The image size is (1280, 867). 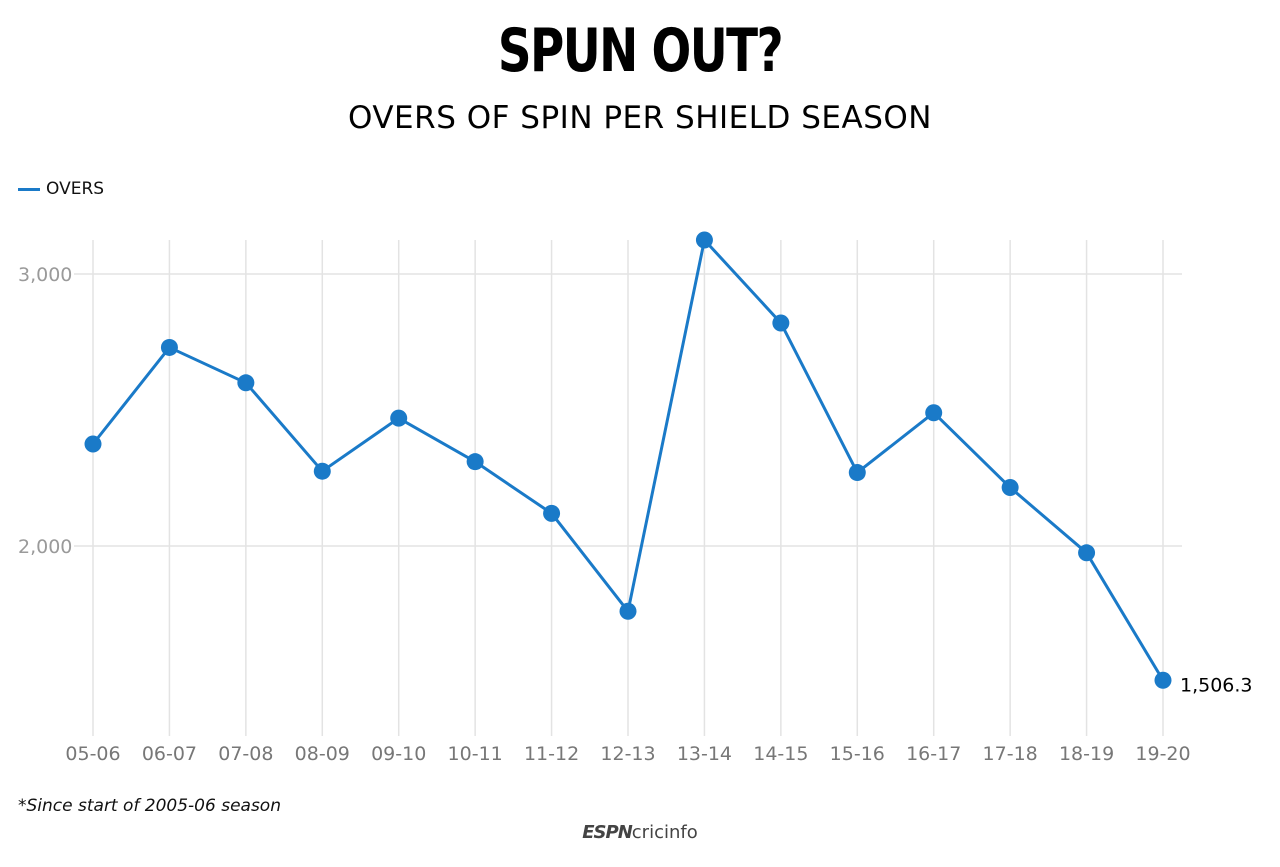 I want to click on y-axis: 2,000 3,000, so click(x=45, y=411).